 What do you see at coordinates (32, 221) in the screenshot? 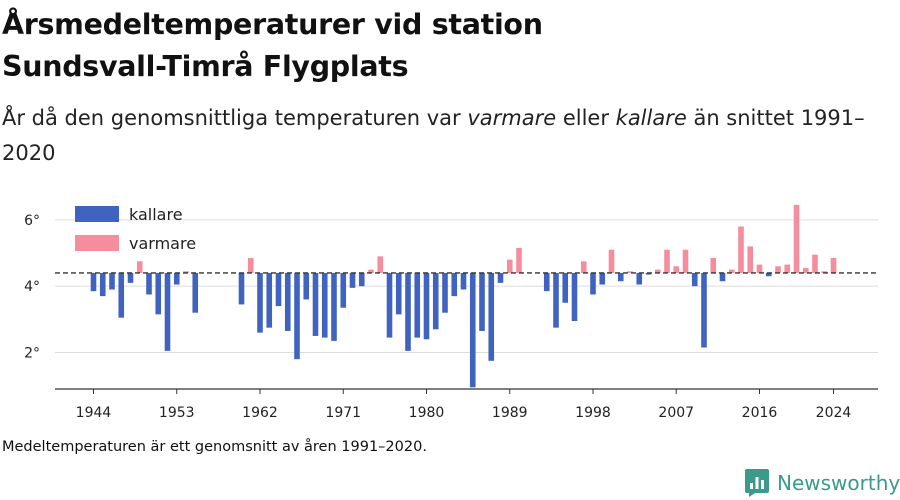
I see `y-tick-label: 6°` at bounding box center [32, 221].